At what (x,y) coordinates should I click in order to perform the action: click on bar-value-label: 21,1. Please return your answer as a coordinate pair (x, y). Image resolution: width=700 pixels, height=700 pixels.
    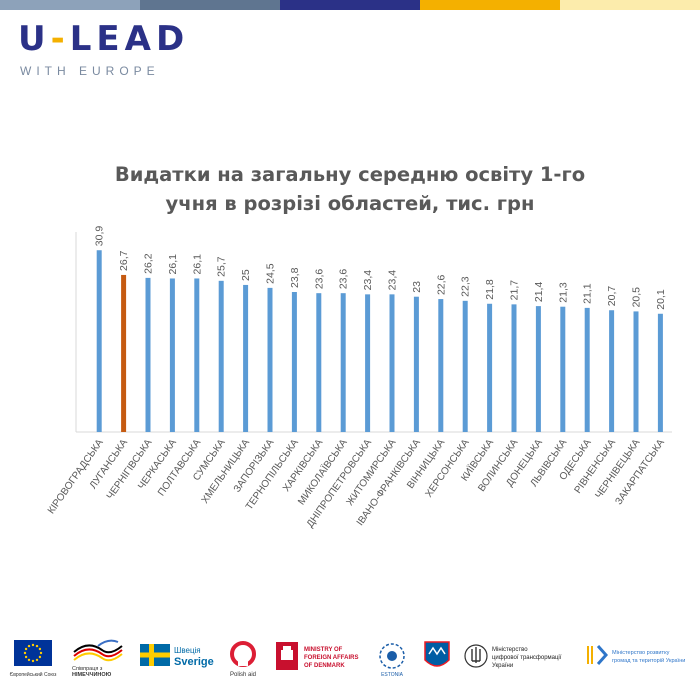
    Looking at the image, I should click on (588, 293).